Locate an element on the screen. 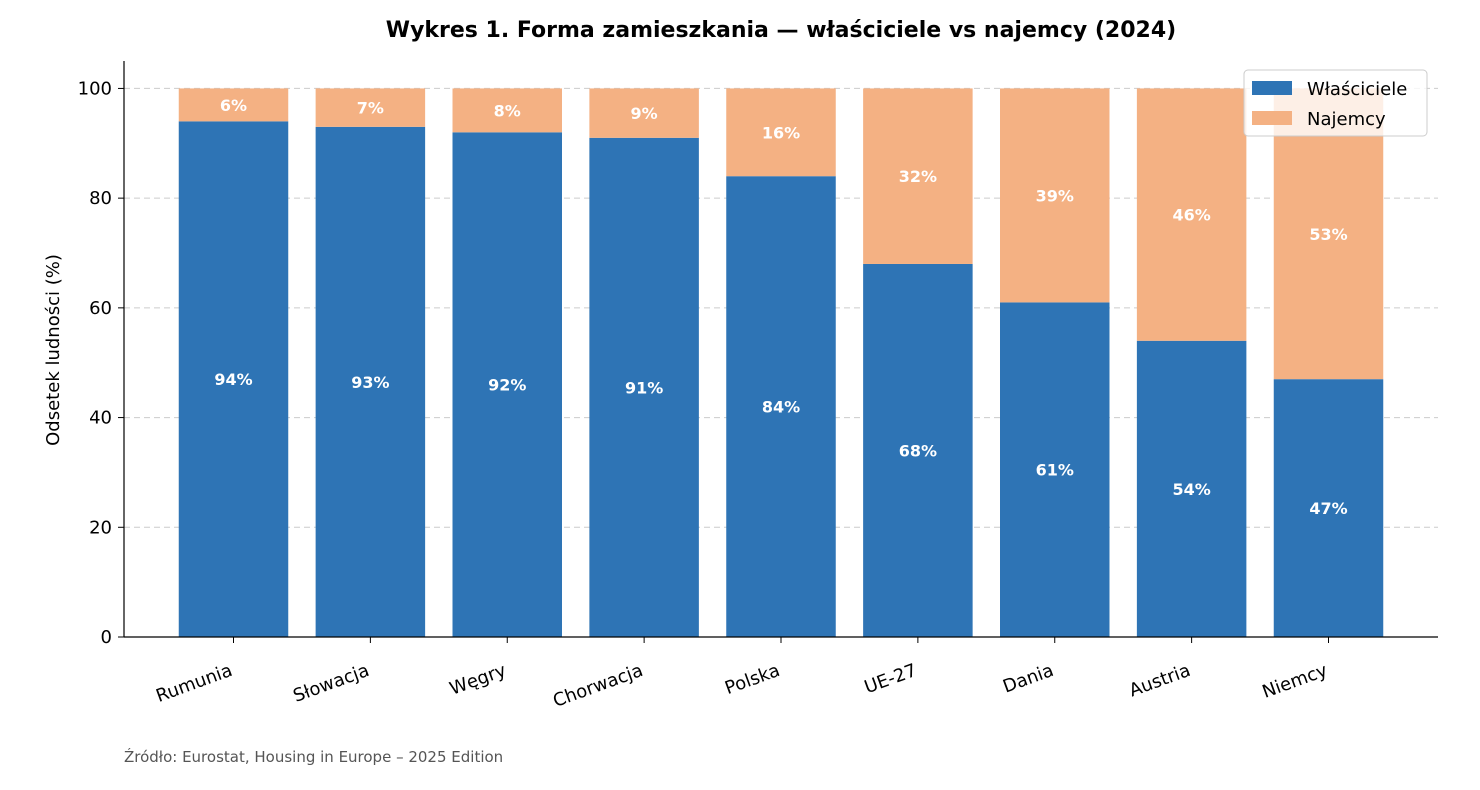 This screenshot has width=1480, height=790. data-label: 92% is located at coordinates (507, 385).